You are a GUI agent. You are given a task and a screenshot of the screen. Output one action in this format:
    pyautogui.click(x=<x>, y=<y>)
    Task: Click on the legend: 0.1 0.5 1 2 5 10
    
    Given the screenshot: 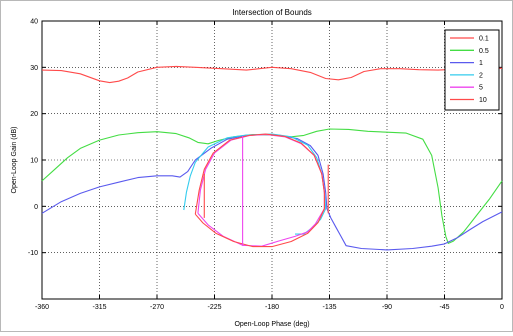 What is the action you would take?
    pyautogui.click(x=472, y=70)
    